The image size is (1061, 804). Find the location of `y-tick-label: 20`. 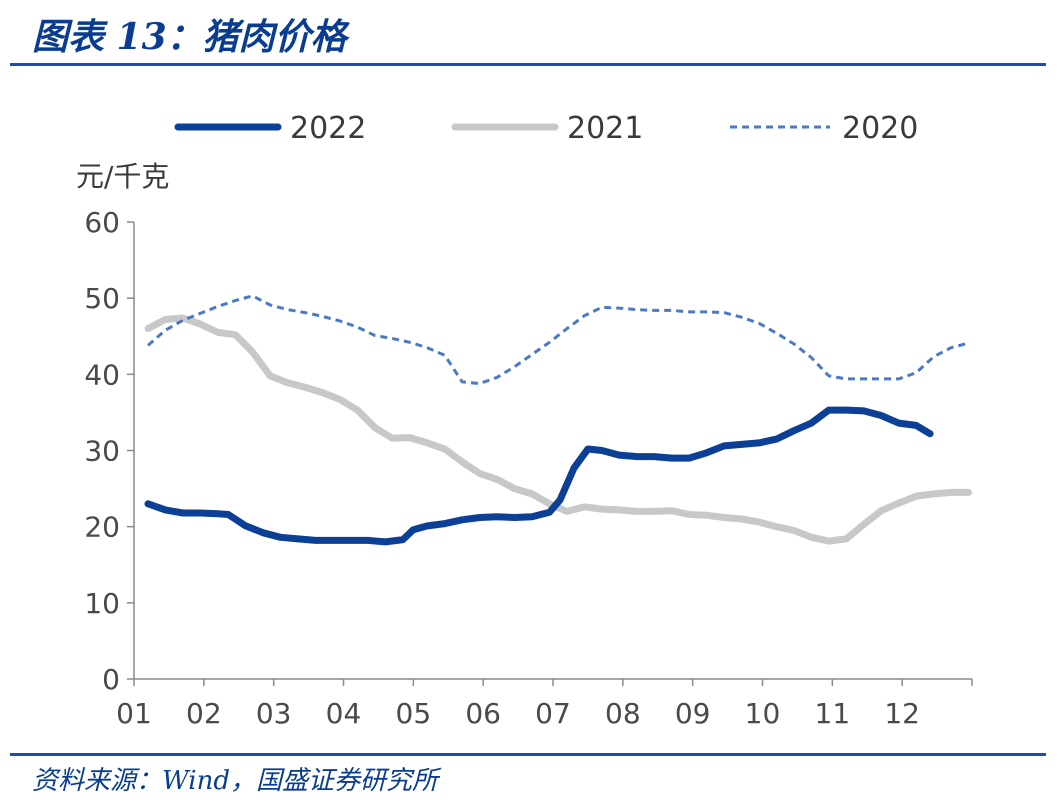

y-tick-label: 20 is located at coordinates (102, 527).